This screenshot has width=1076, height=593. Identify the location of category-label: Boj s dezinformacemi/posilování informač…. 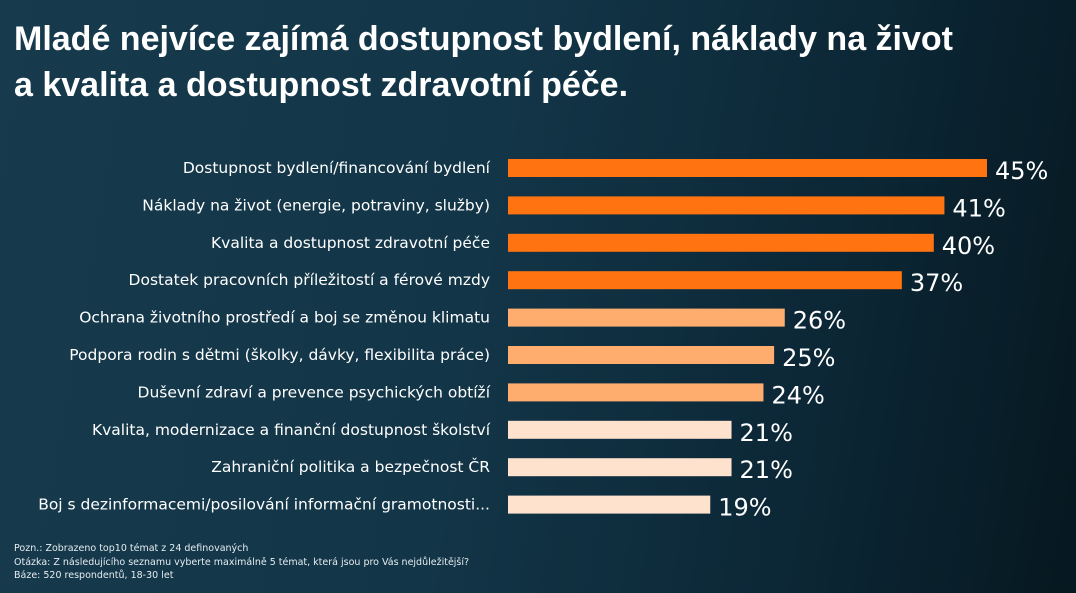
(264, 505).